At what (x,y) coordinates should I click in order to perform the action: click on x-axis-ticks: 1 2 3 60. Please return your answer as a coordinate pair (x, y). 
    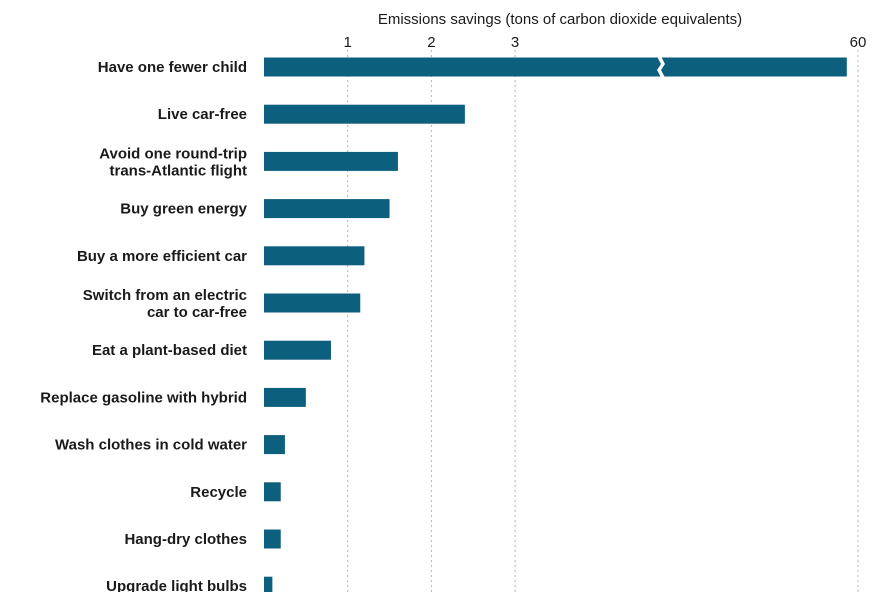
    Looking at the image, I should click on (605, 42).